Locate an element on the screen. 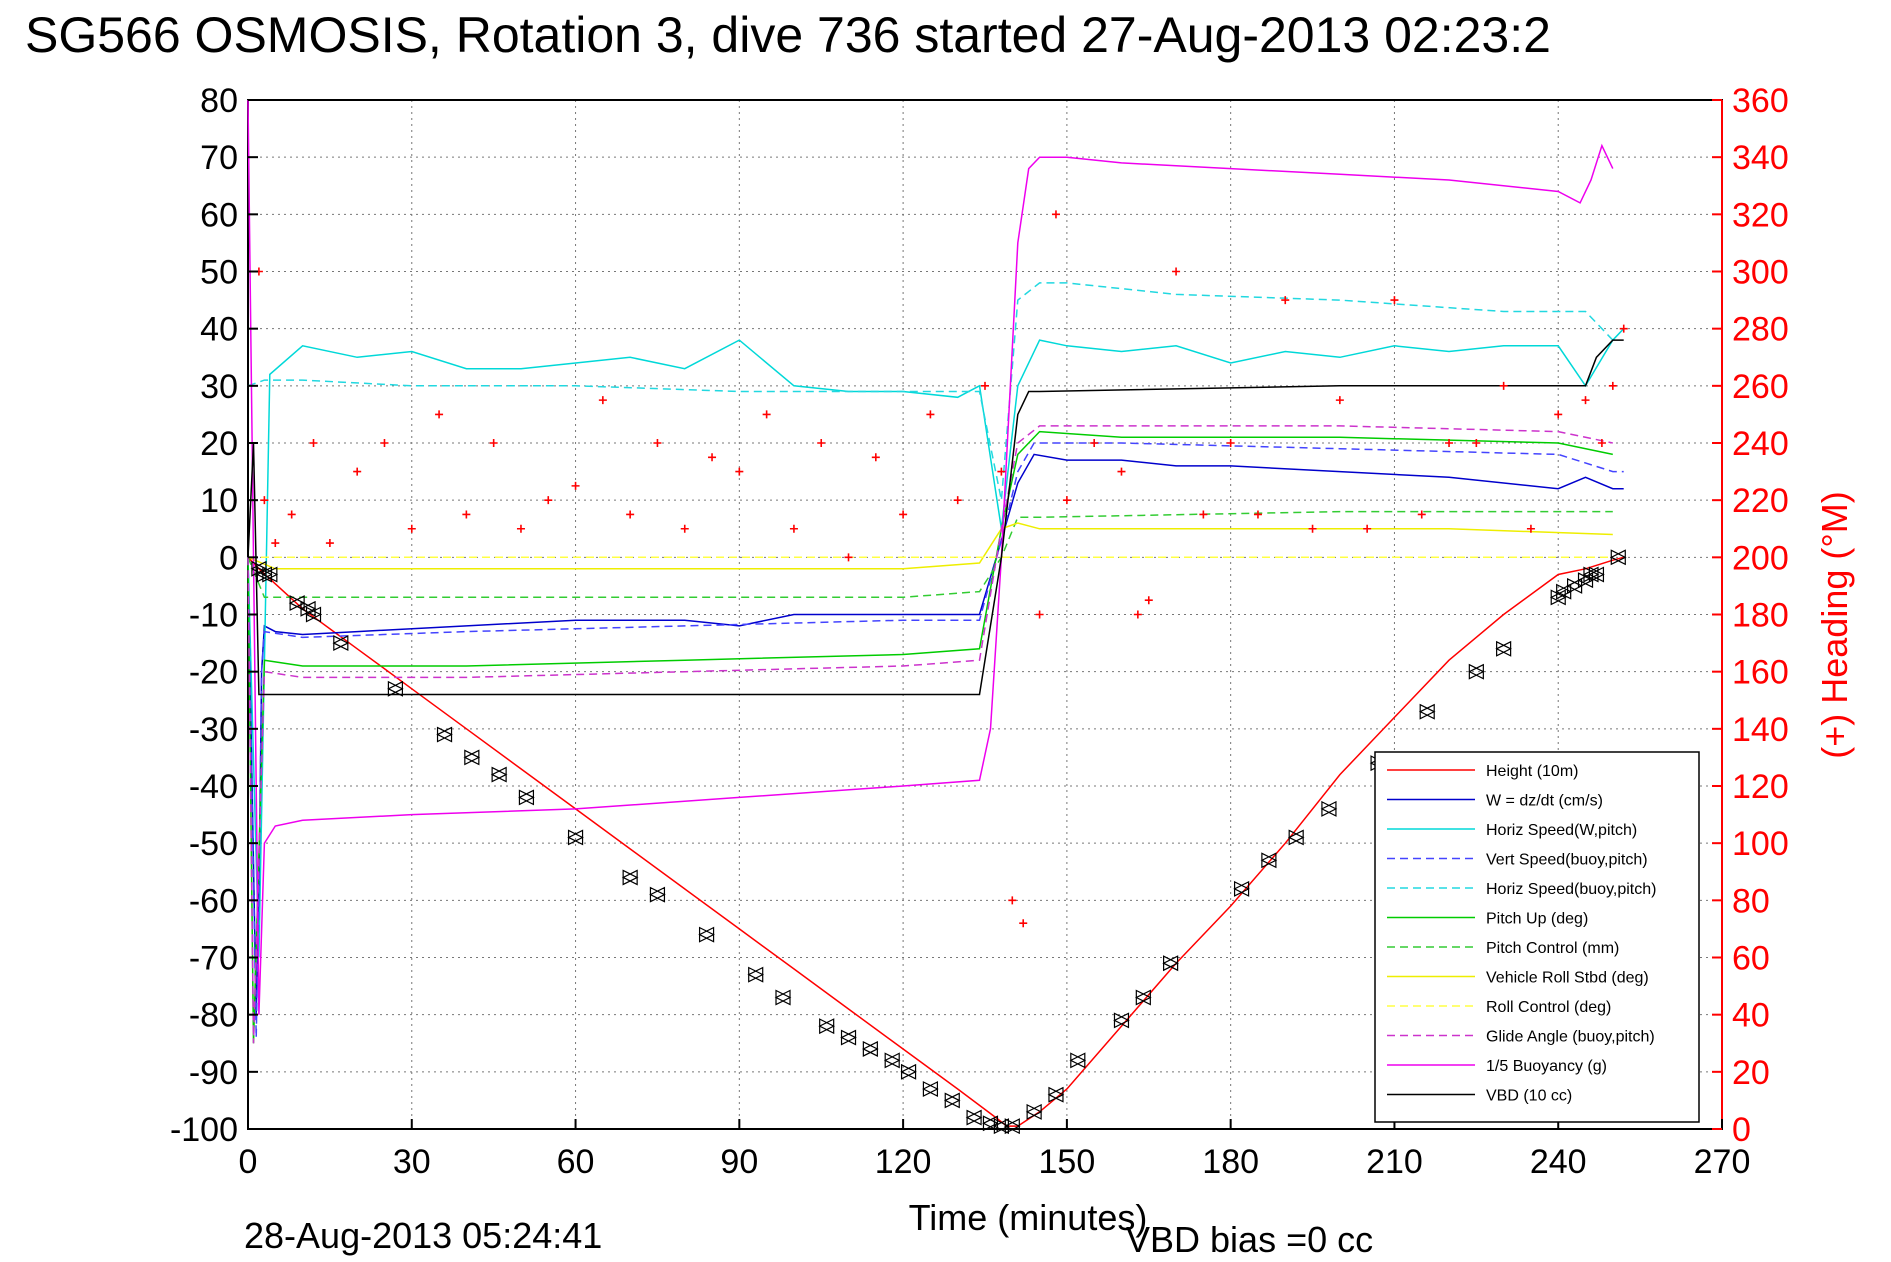  y-tick-label: 70 is located at coordinates (219, 158).